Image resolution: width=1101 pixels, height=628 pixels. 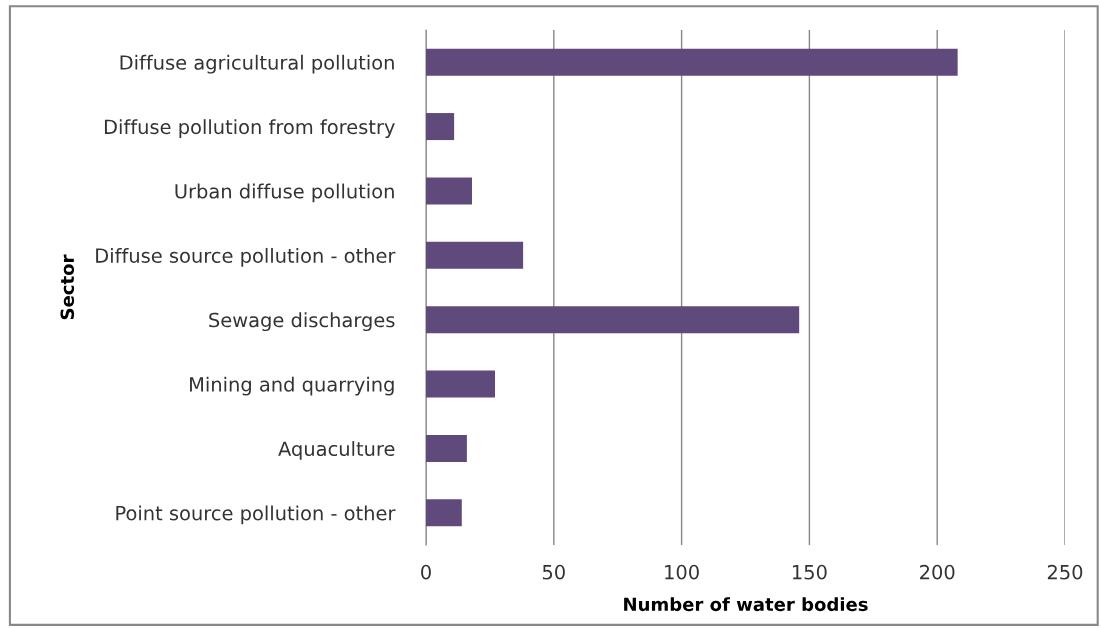 I want to click on x-tick-label: 150, so click(x=809, y=572).